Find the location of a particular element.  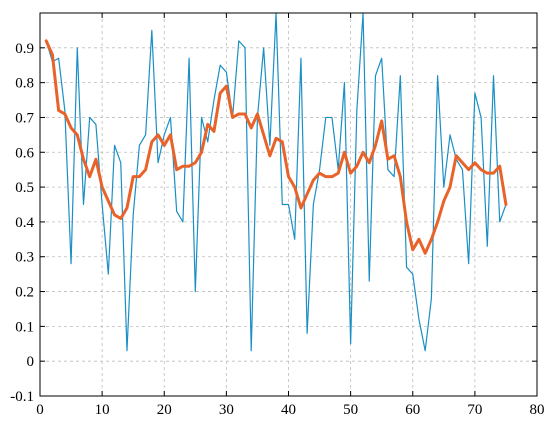

y-tick-label: 0.5 is located at coordinates (24, 188).